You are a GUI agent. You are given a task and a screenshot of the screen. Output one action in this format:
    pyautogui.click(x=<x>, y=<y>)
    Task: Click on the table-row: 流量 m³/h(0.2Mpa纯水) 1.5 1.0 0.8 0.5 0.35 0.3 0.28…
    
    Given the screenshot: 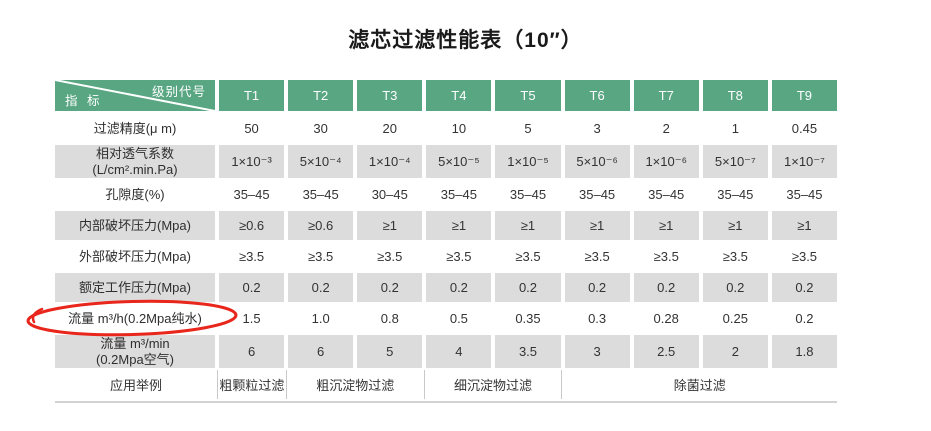 What is the action you would take?
    pyautogui.click(x=446, y=318)
    